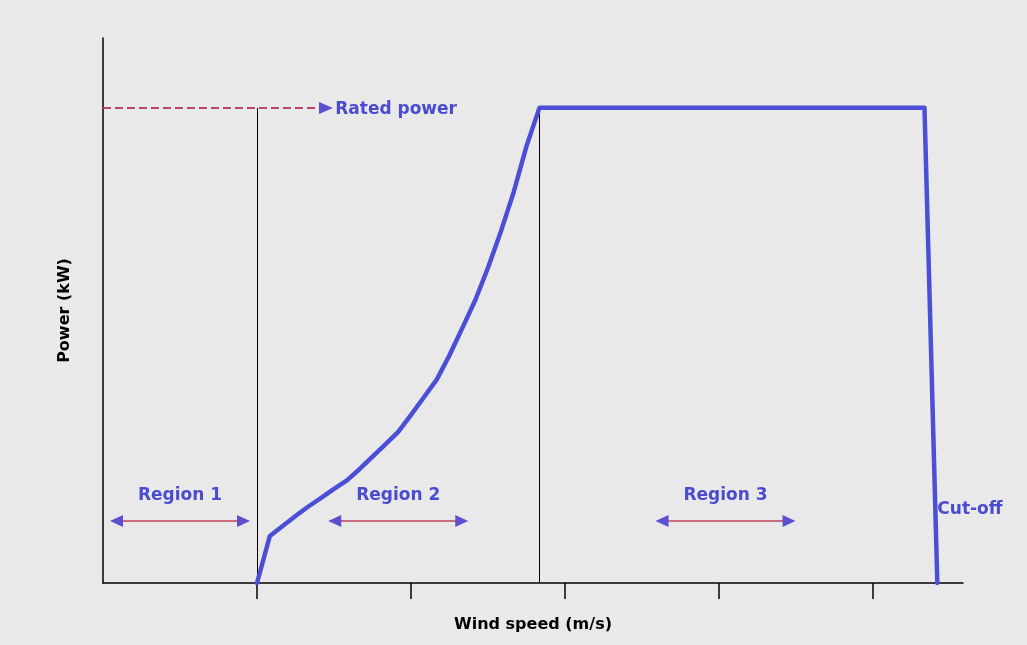  What do you see at coordinates (63, 310) in the screenshot?
I see `y-axis-title: Power (kW)` at bounding box center [63, 310].